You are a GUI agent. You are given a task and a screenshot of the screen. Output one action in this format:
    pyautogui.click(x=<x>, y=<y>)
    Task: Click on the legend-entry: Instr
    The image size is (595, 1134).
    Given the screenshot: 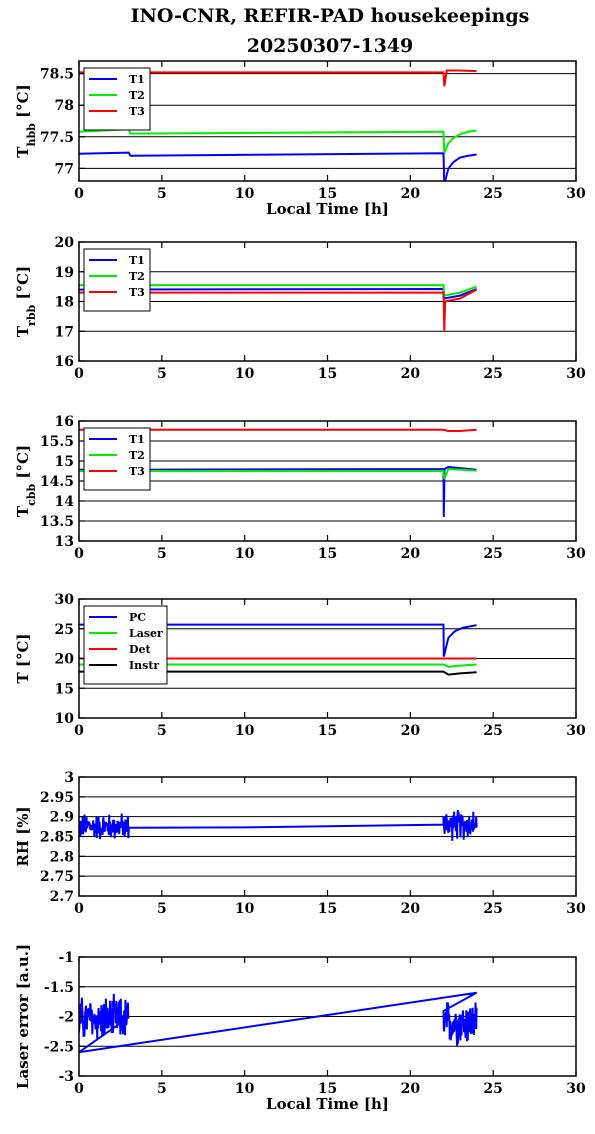 What is the action you would take?
    pyautogui.click(x=144, y=665)
    